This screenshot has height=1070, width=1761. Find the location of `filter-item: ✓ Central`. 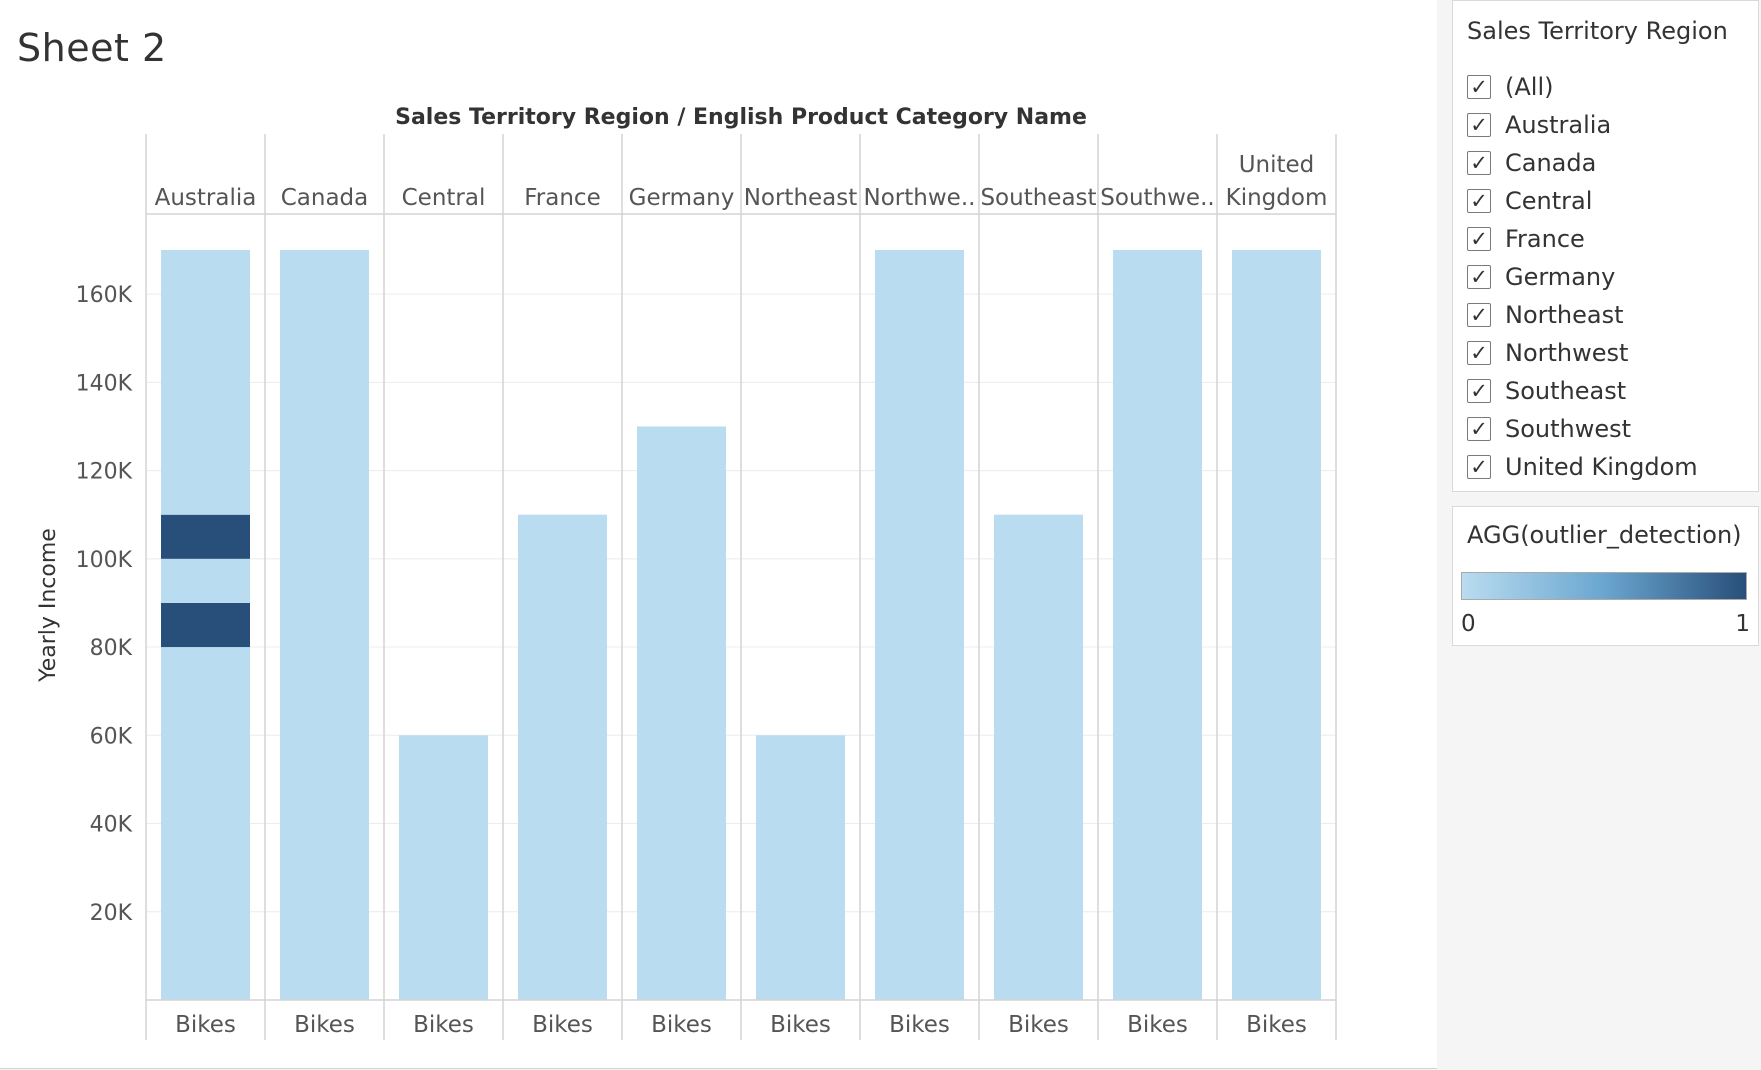

filter-item: ✓ Central is located at coordinates (1582, 201).